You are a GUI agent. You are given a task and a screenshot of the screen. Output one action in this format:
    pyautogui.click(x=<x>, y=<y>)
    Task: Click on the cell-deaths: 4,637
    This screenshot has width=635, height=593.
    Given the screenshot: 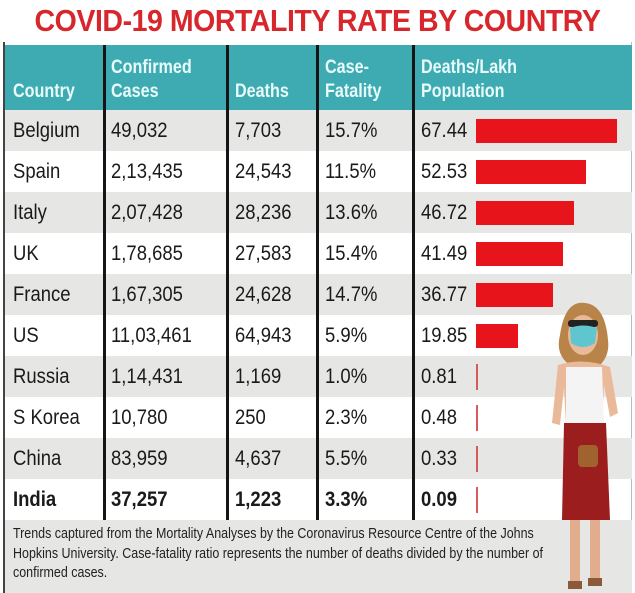 What is the action you would take?
    pyautogui.click(x=258, y=458)
    